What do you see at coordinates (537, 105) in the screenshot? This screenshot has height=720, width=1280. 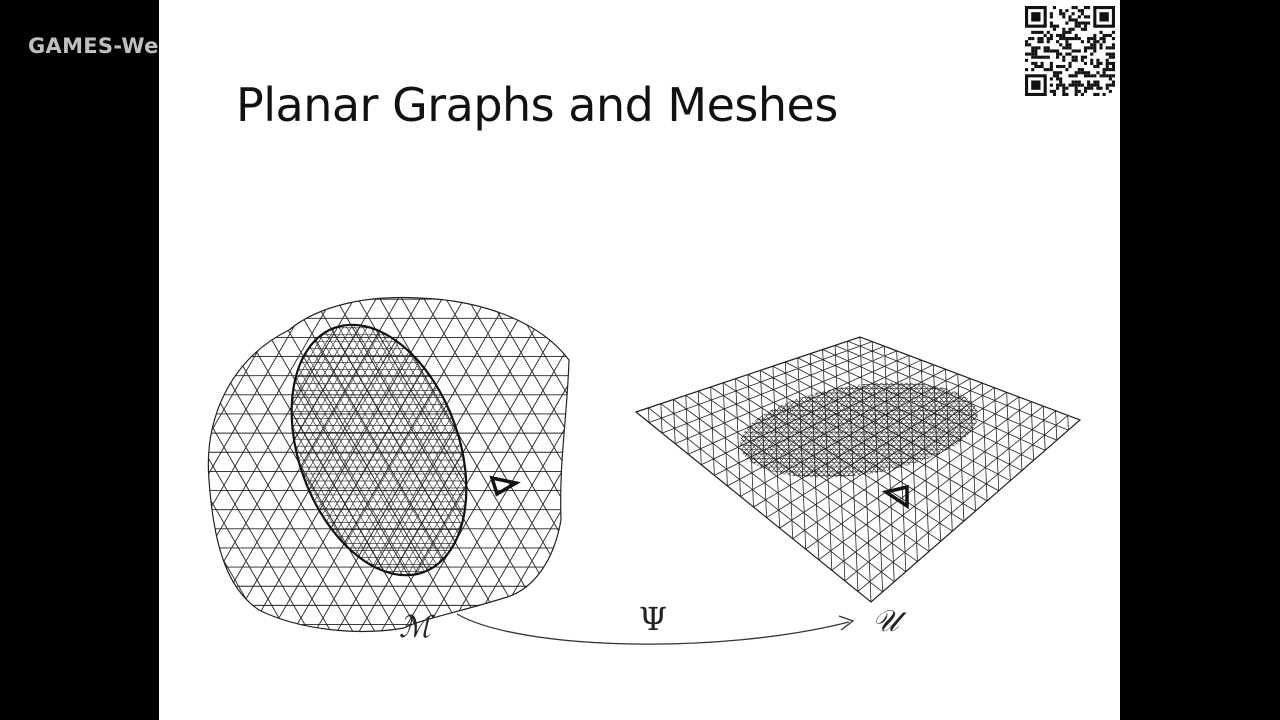 I see `slide-title: Planar Graphs and Meshes` at bounding box center [537, 105].